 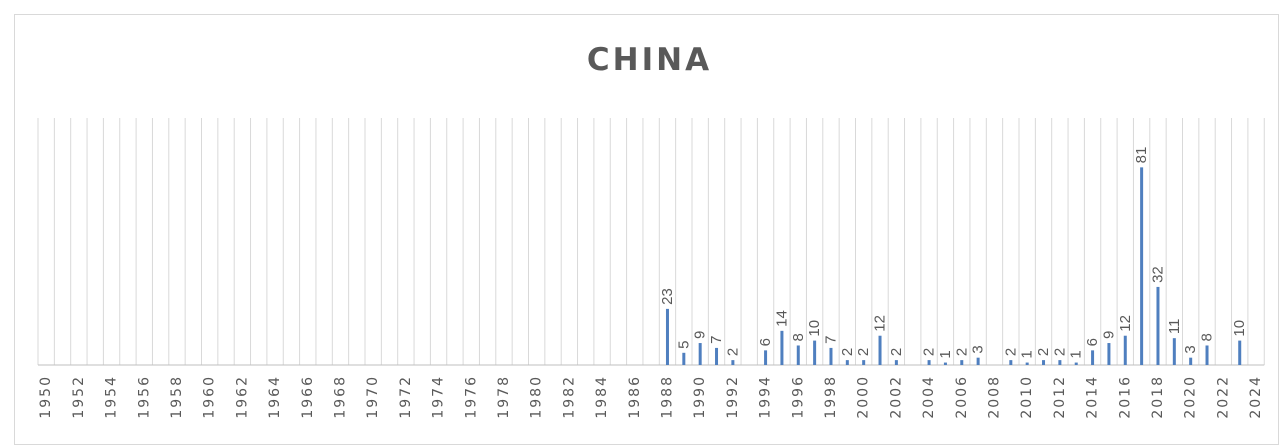 I want to click on x-tick-label: 1976, so click(x=471, y=397).